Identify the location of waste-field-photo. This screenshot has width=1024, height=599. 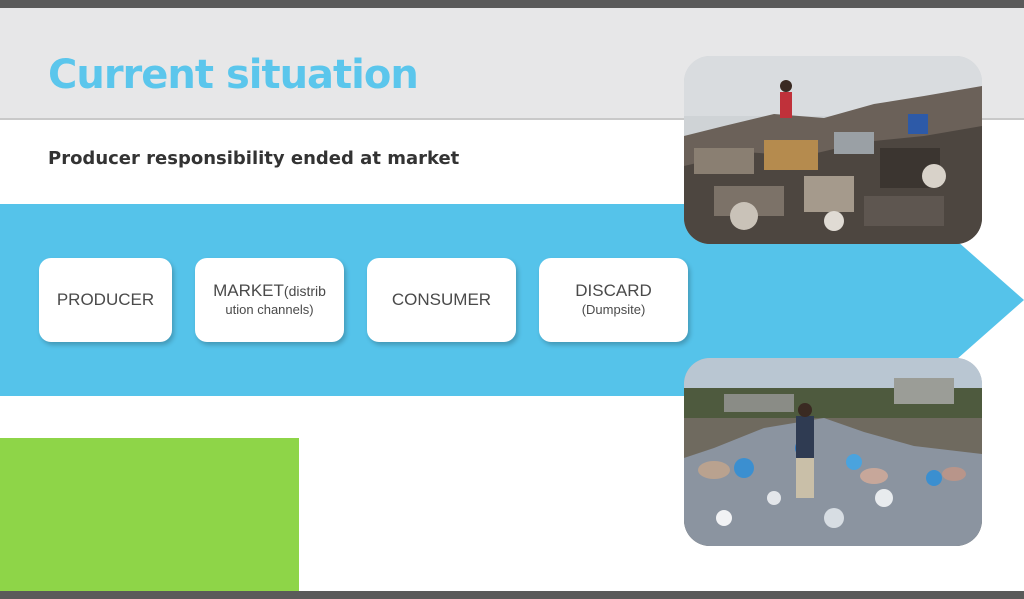
(833, 452).